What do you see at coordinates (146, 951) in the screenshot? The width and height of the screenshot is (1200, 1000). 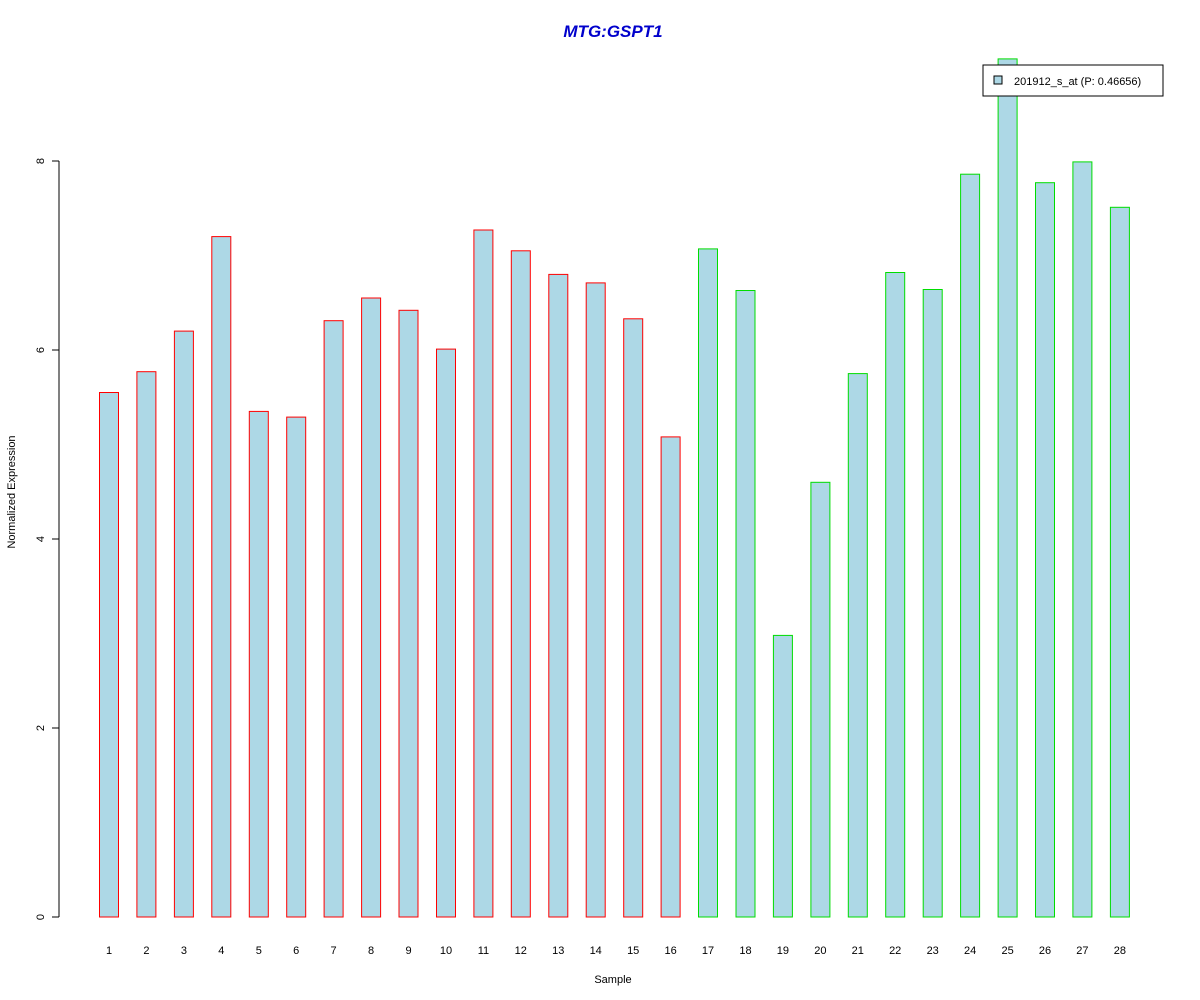 I see `x-tick-label: 2` at bounding box center [146, 951].